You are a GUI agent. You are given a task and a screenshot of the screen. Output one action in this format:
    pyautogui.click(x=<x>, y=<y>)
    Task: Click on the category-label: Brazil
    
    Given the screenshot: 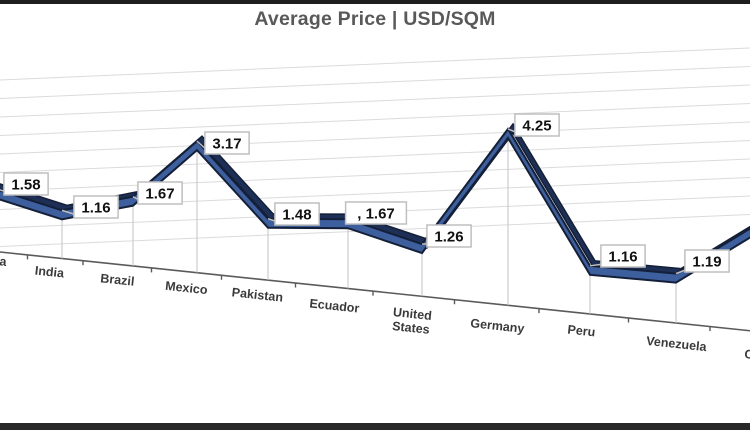 What is the action you would take?
    pyautogui.click(x=117, y=279)
    